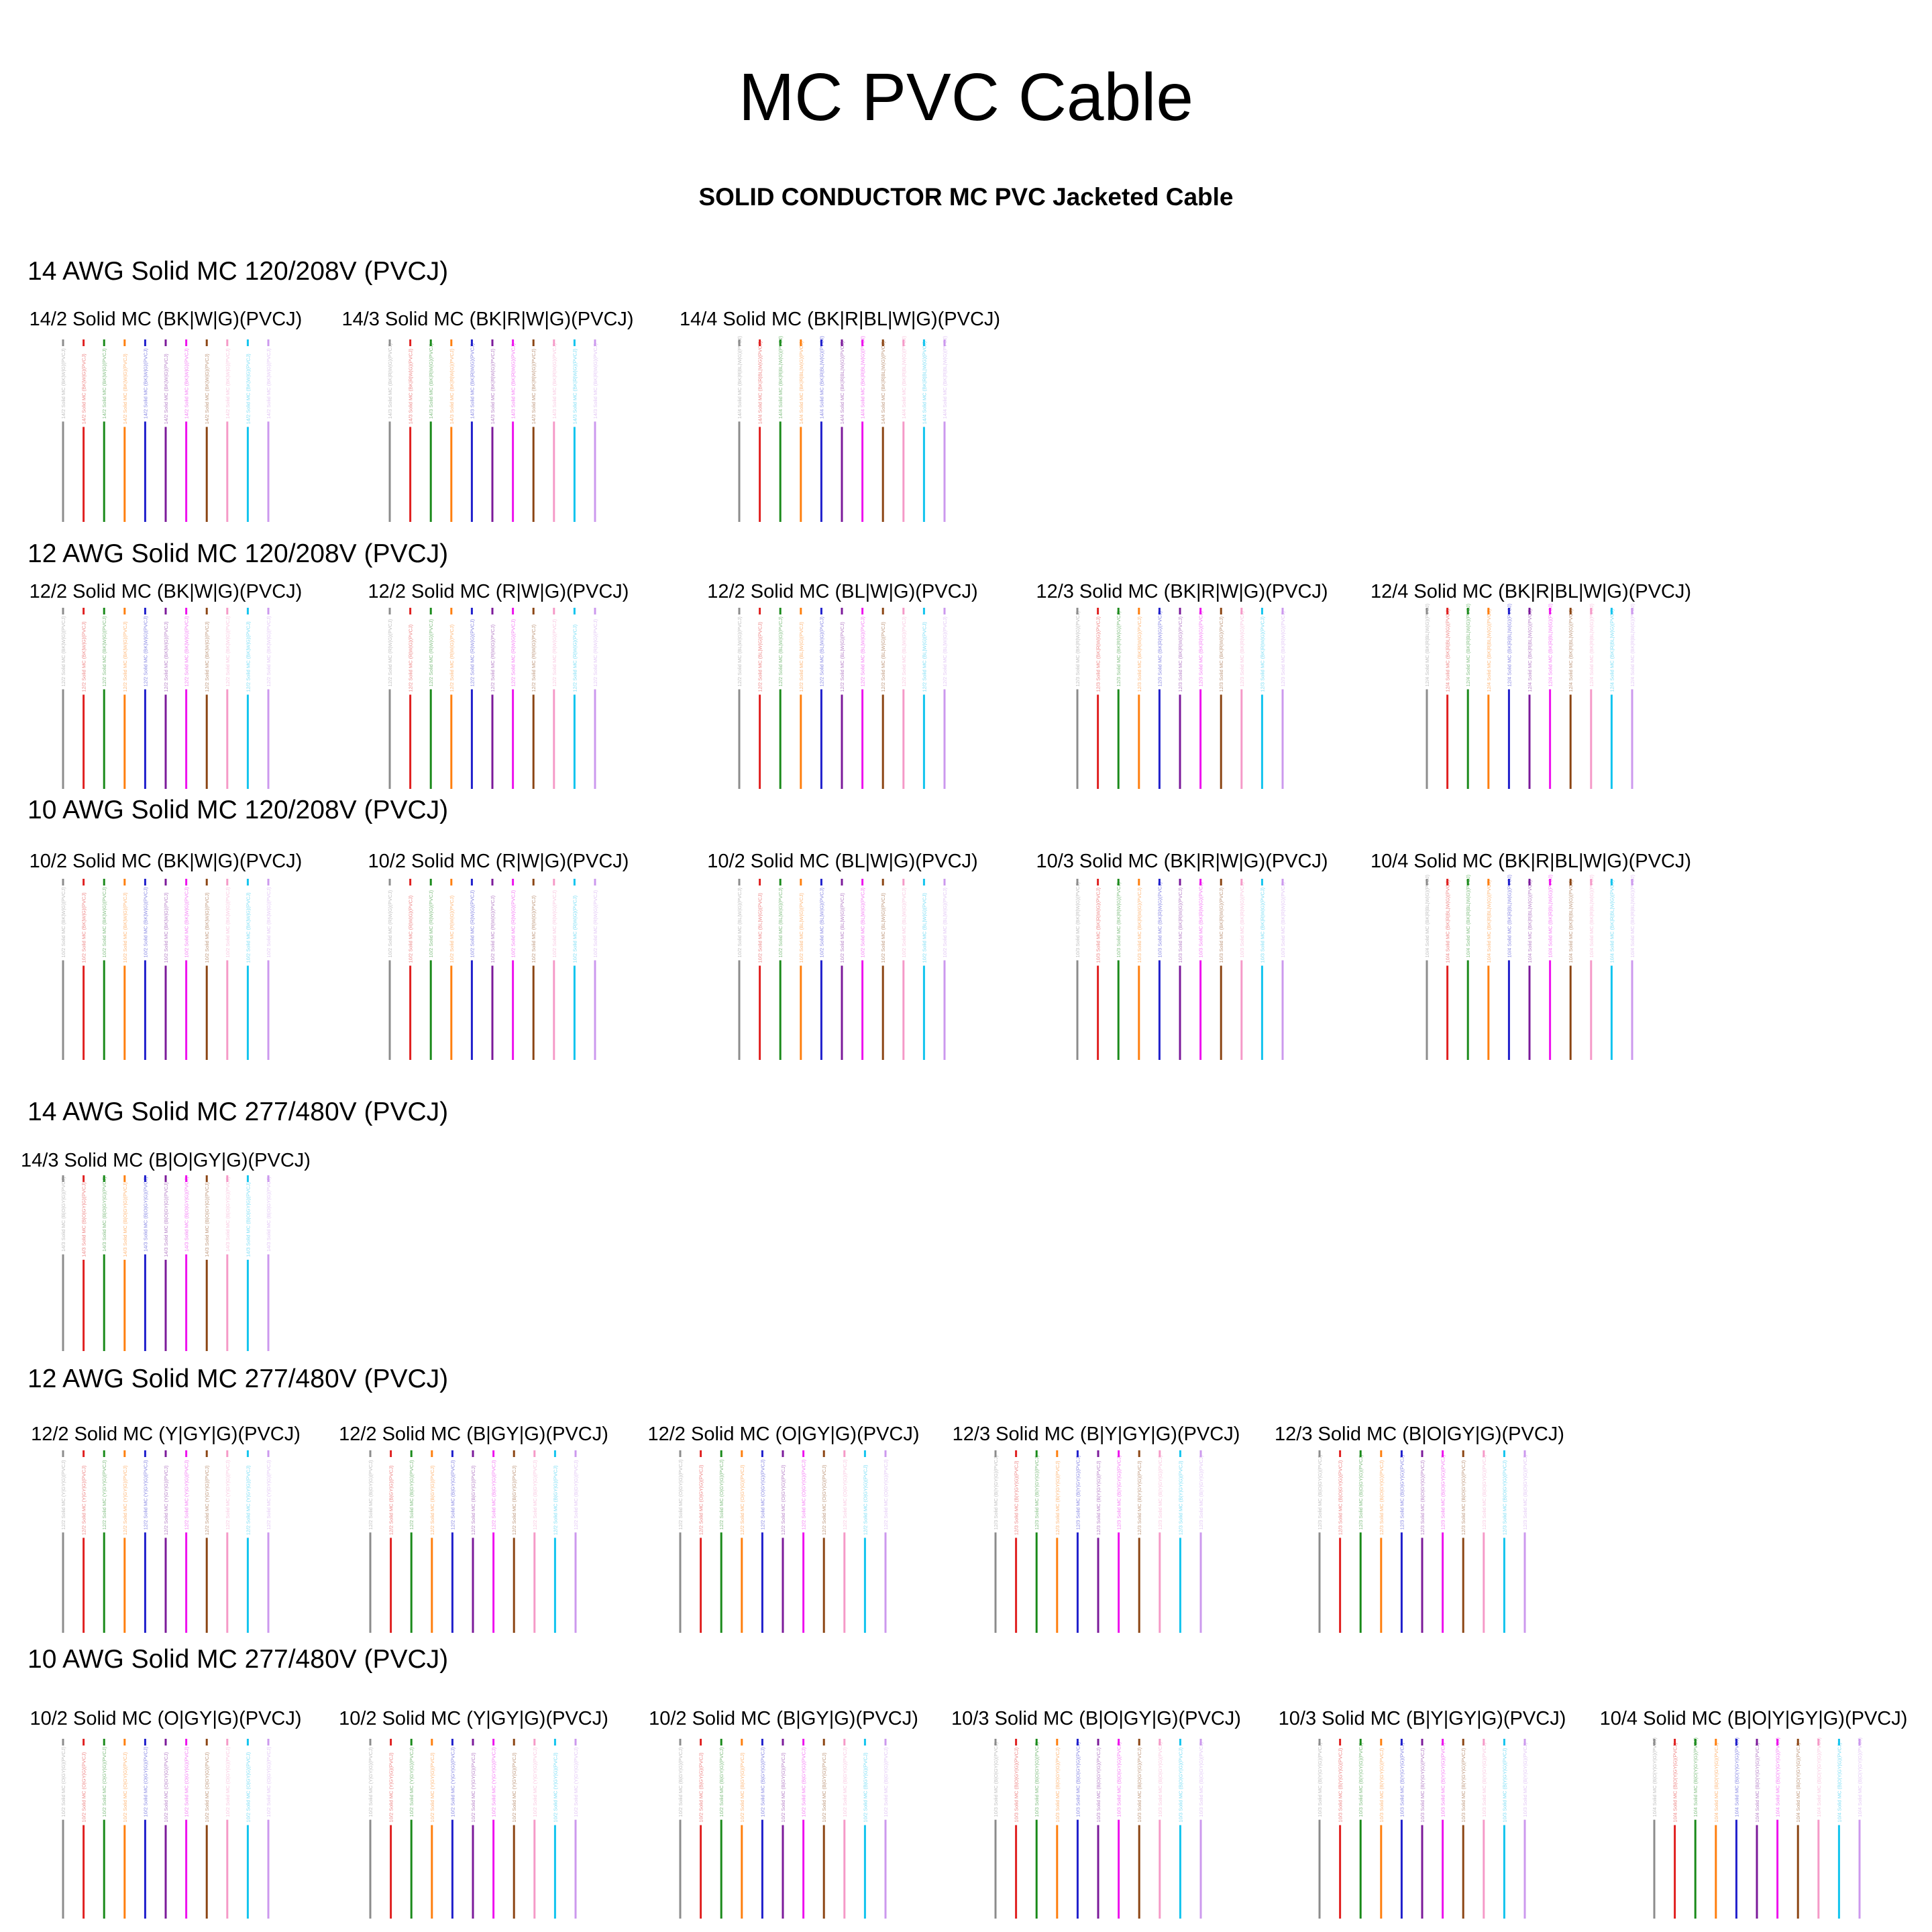 The image size is (1932, 1932). What do you see at coordinates (1531, 861) in the screenshot?
I see `cable-label: 10/4 Solid MC (BK|R|BL|W|G)(PVCJ)` at bounding box center [1531, 861].